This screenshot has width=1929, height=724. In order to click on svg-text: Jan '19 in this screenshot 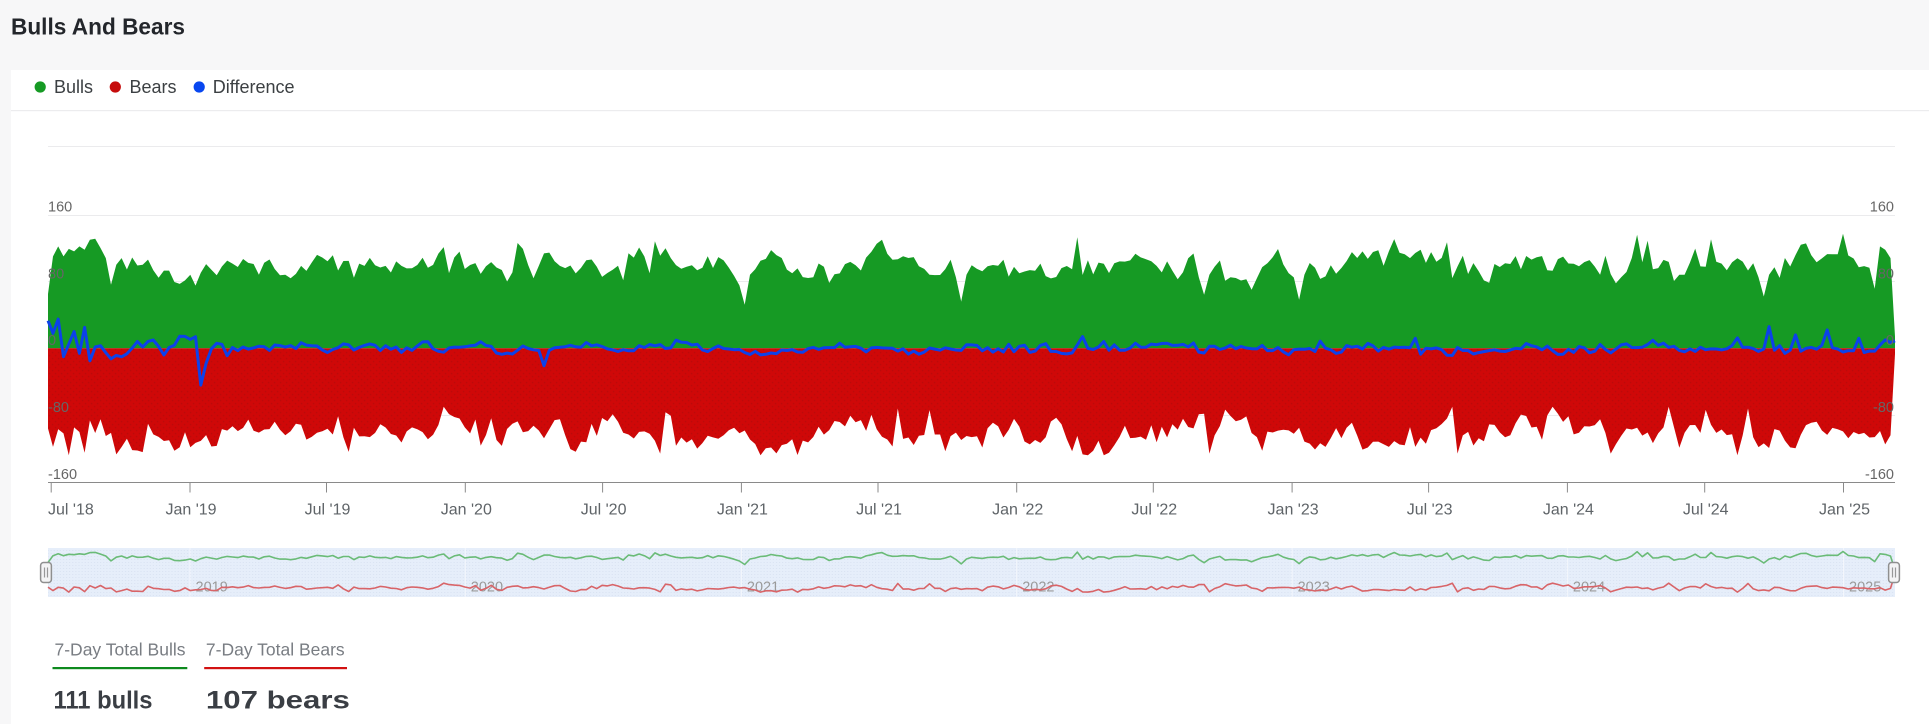, I will do `click(190, 510)`.